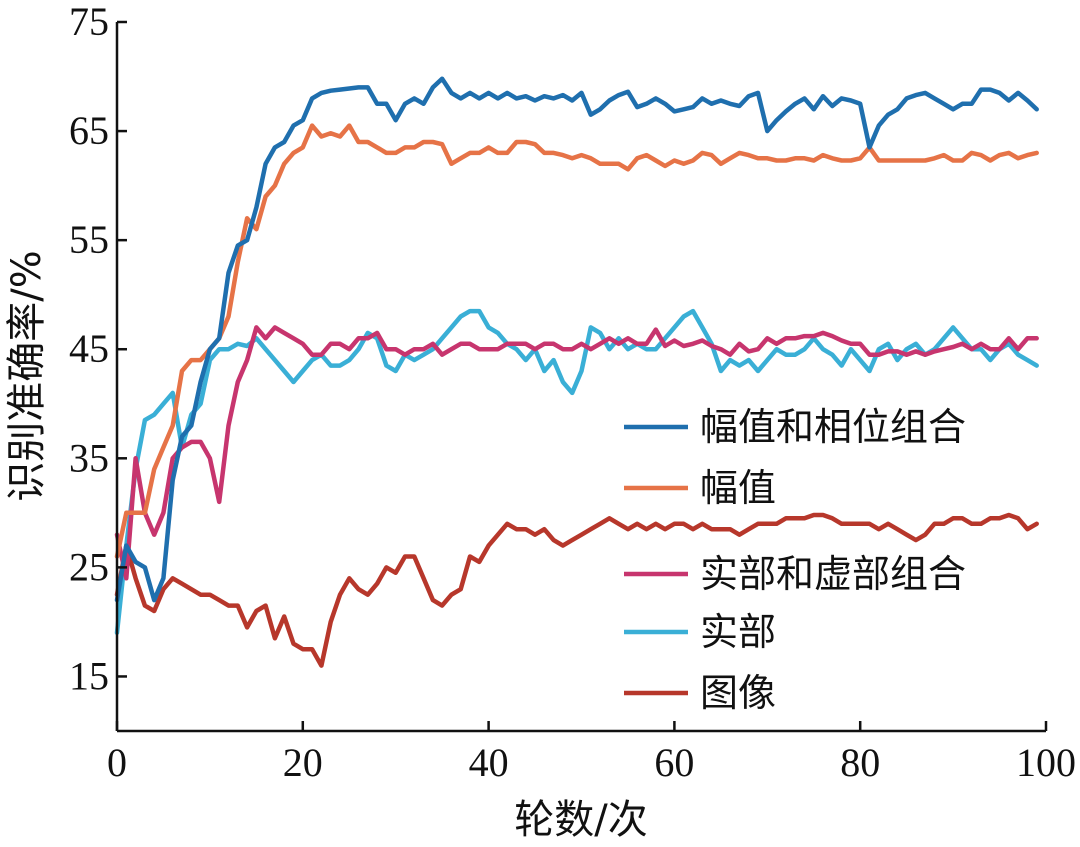  I want to click on y-tick-label: 75, so click(89, 22).